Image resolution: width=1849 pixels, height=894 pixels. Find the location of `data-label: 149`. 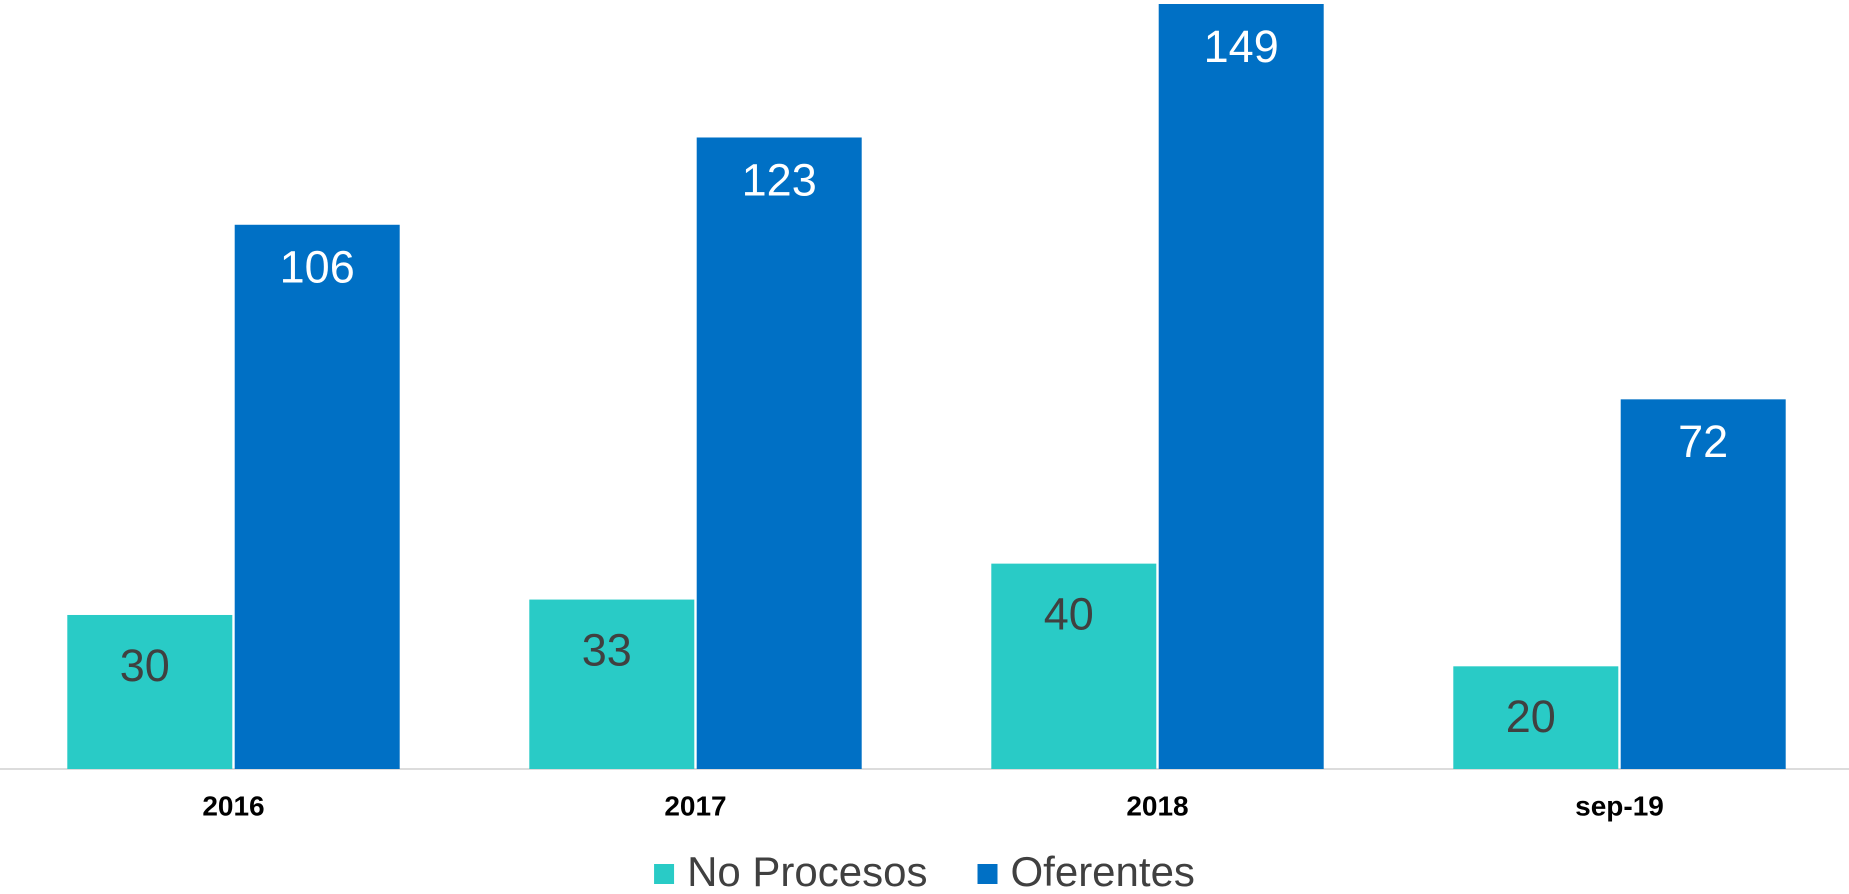

data-label: 149 is located at coordinates (1241, 46).